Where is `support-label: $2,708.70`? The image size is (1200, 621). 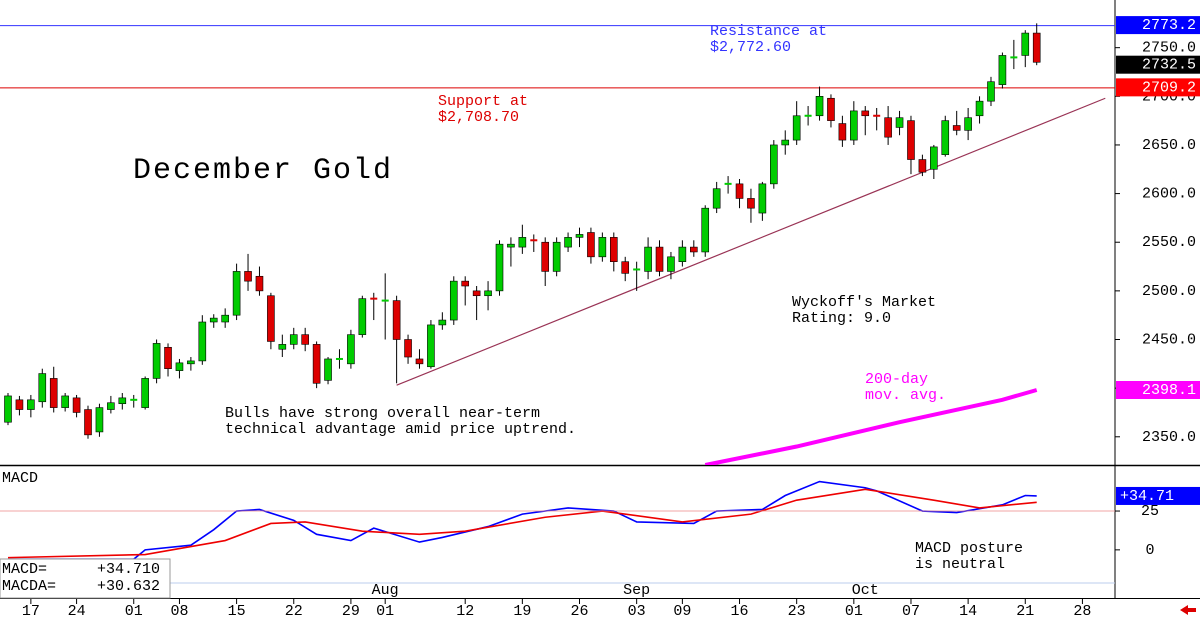 support-label: $2,708.70 is located at coordinates (478, 117).